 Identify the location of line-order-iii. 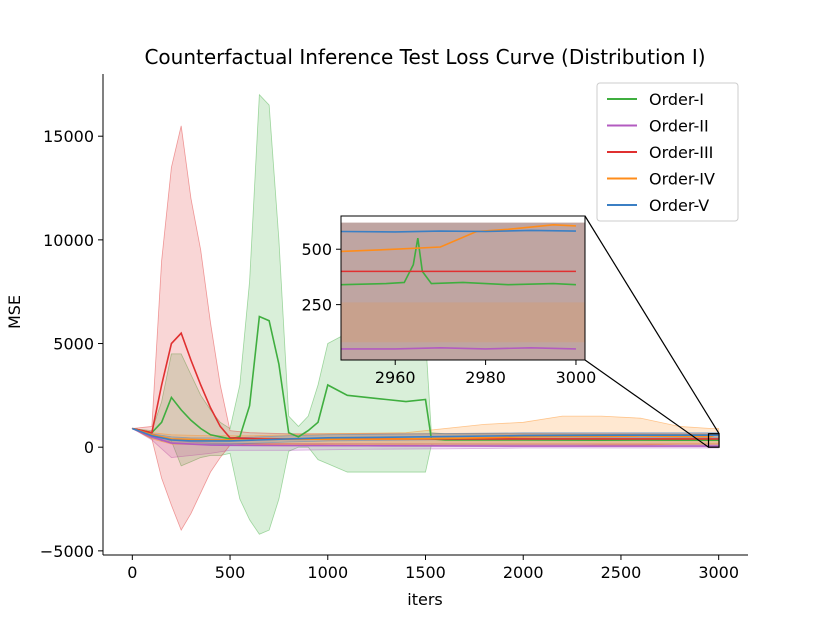
(425, 385).